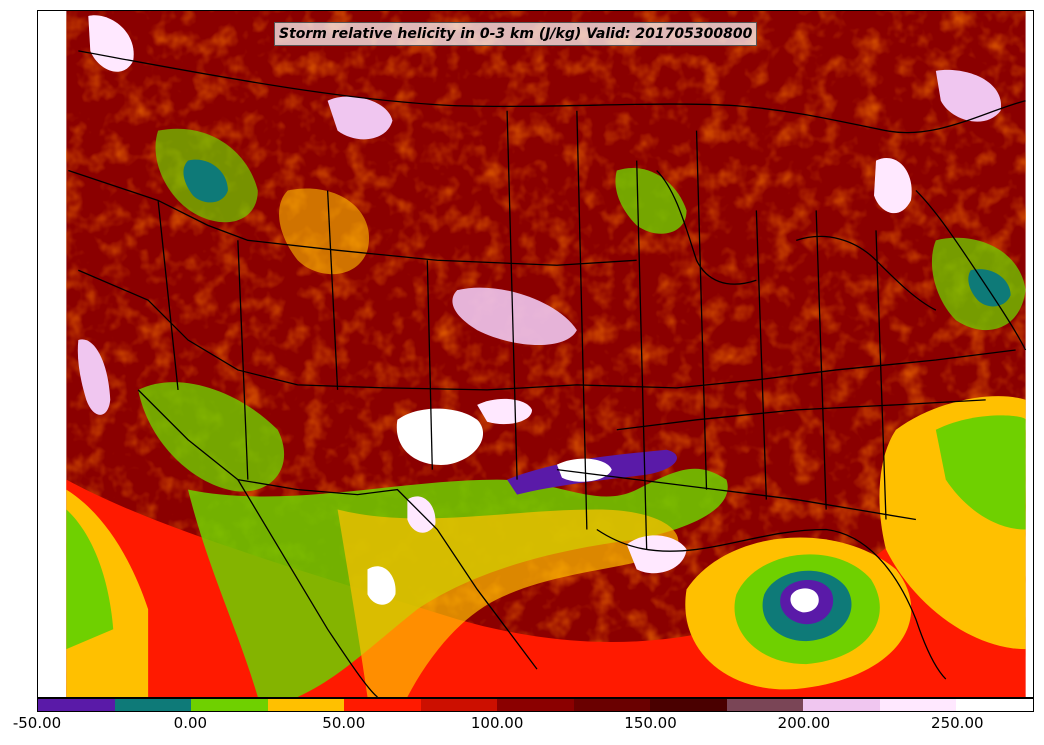 Image resolution: width=1044 pixels, height=745 pixels. I want to click on gulf-white-core, so click(804, 600).